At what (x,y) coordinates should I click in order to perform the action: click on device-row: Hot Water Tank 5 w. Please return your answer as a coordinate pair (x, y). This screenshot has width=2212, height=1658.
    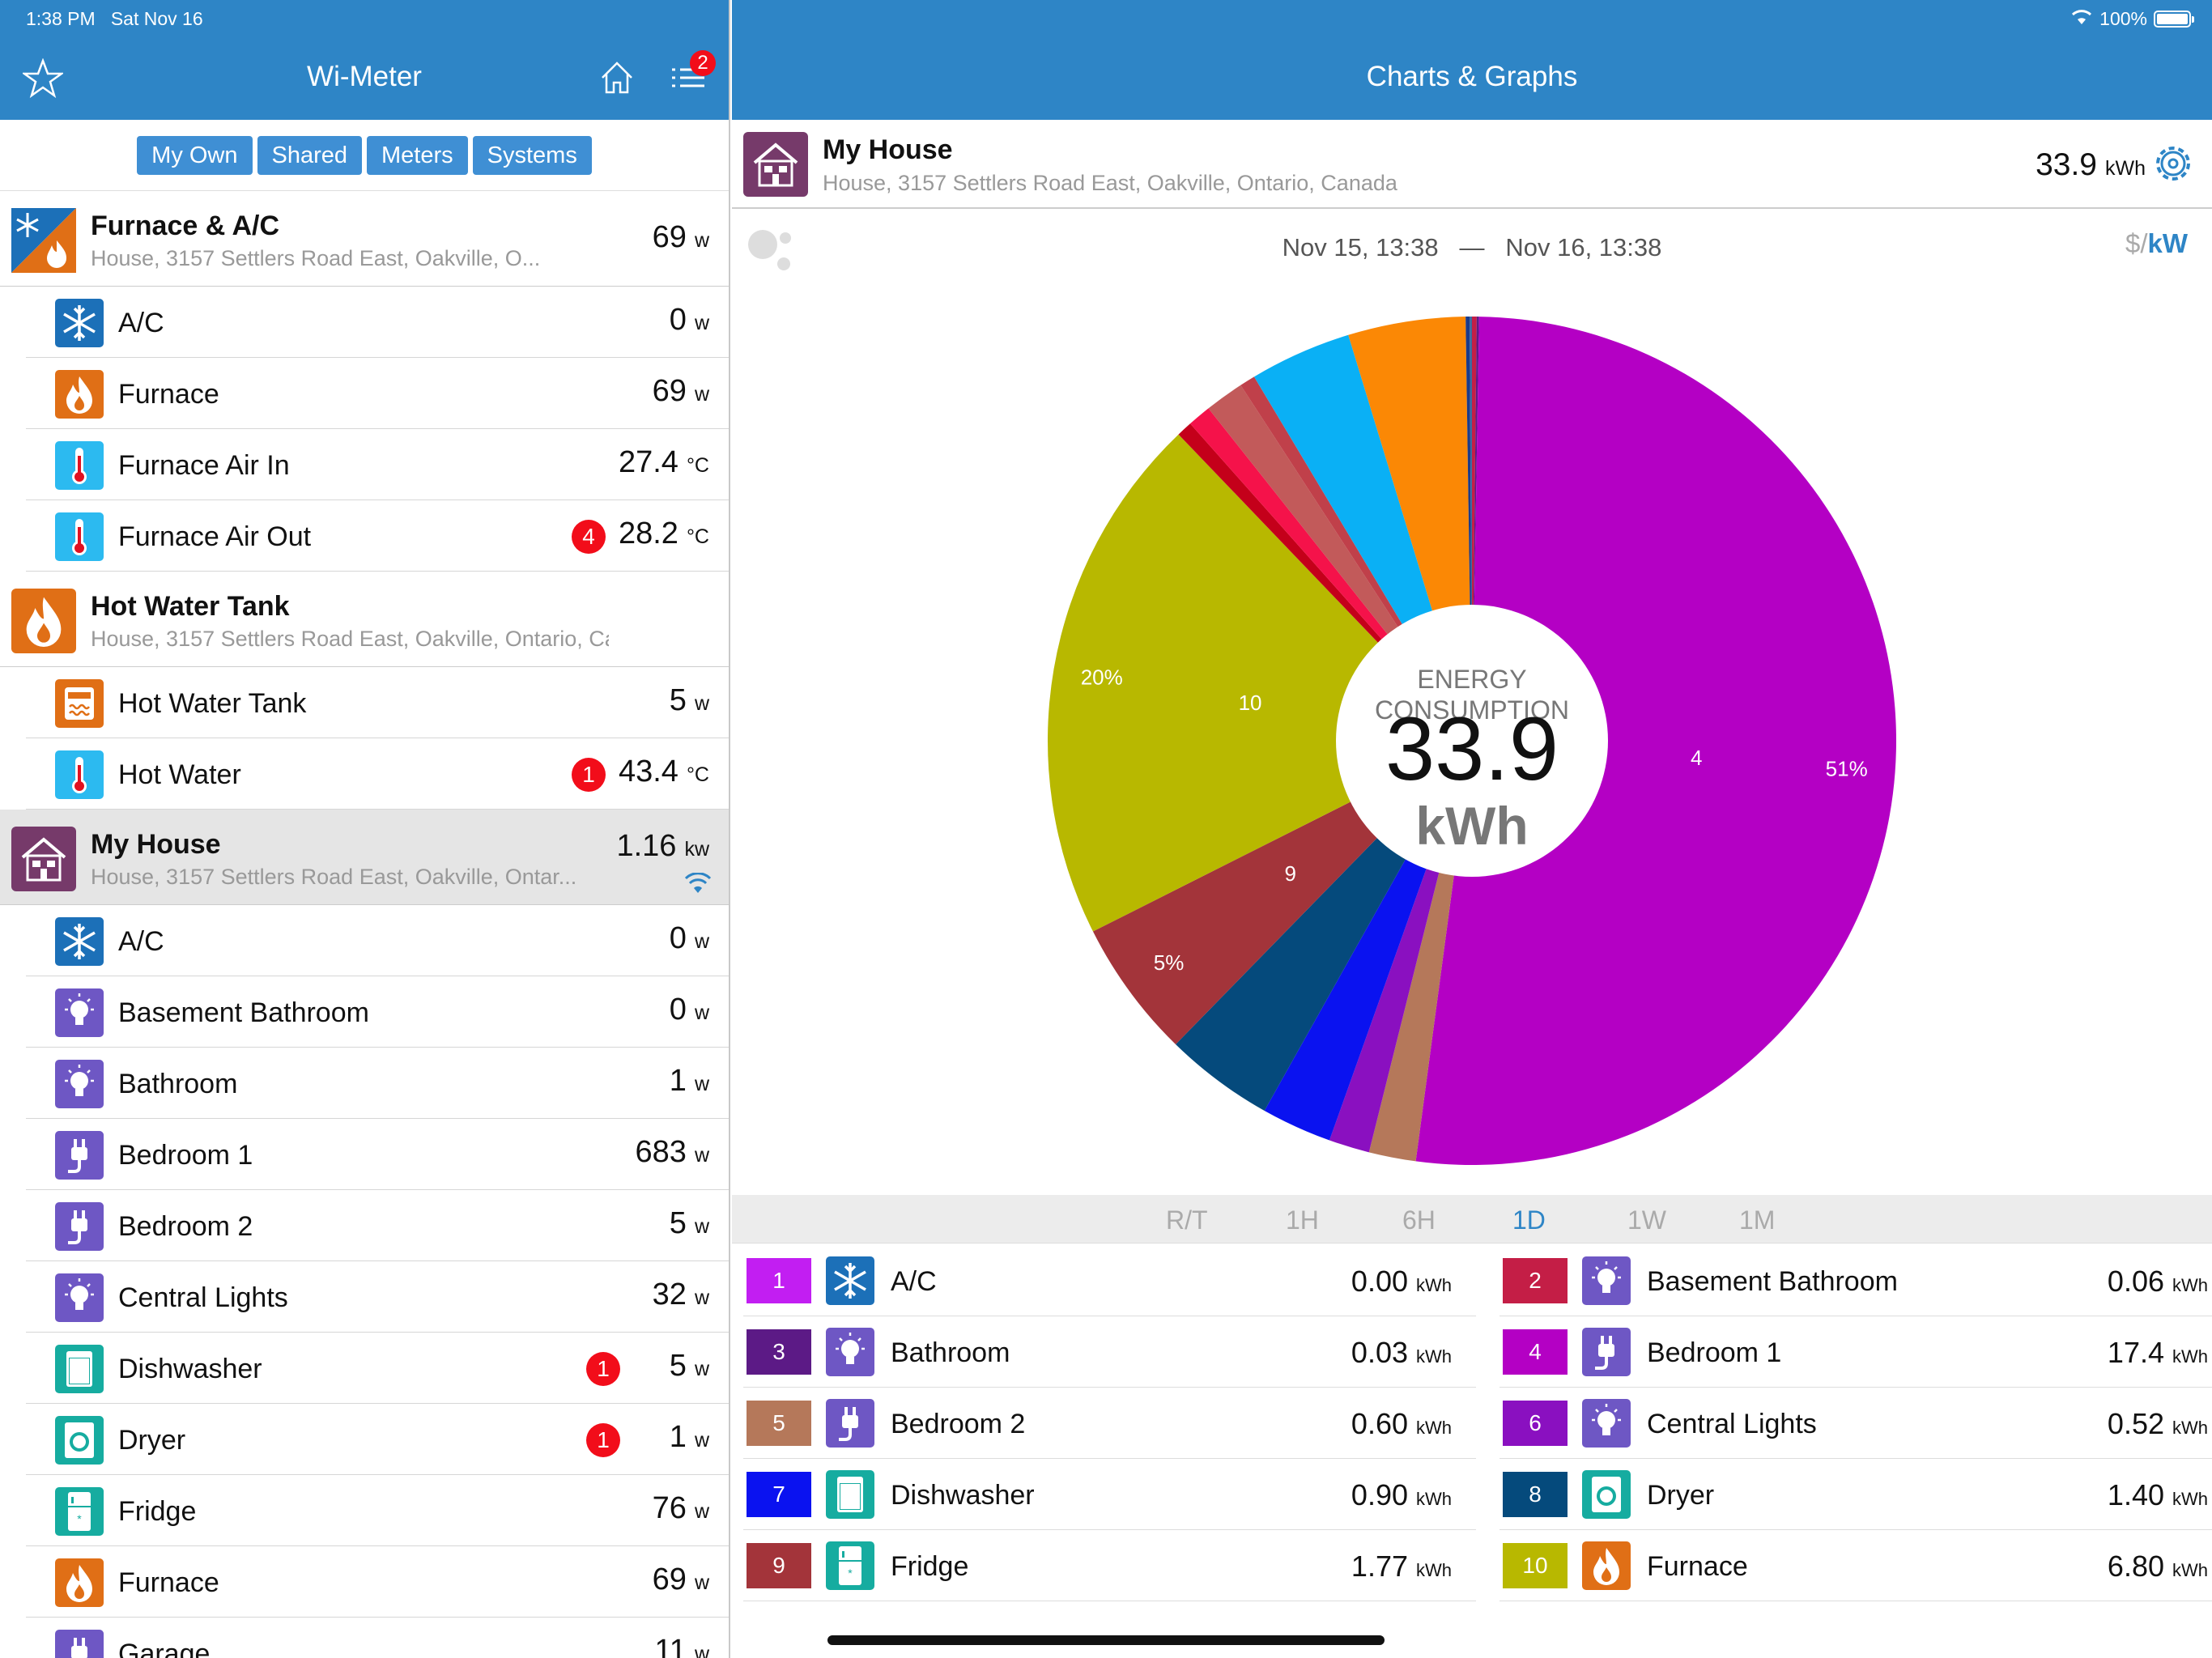
    Looking at the image, I should click on (378, 702).